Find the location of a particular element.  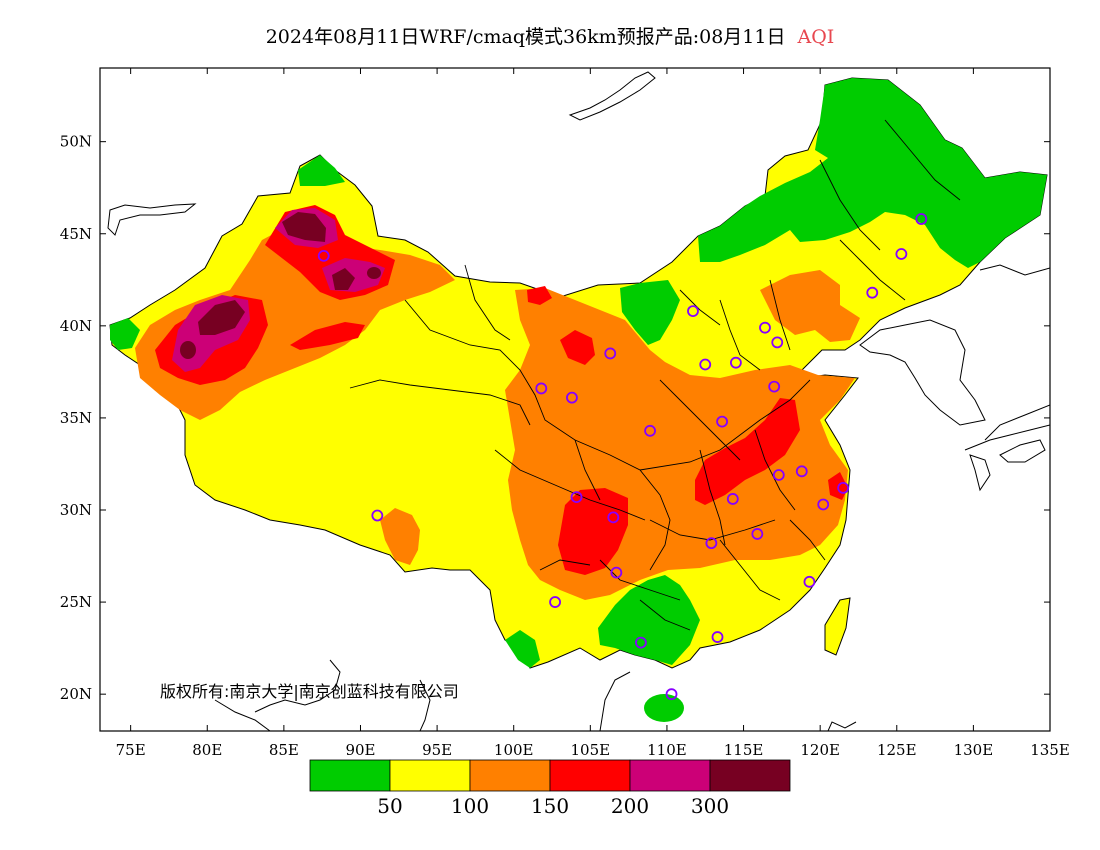

aqi-region-green-northeast is located at coordinates (872, 173).